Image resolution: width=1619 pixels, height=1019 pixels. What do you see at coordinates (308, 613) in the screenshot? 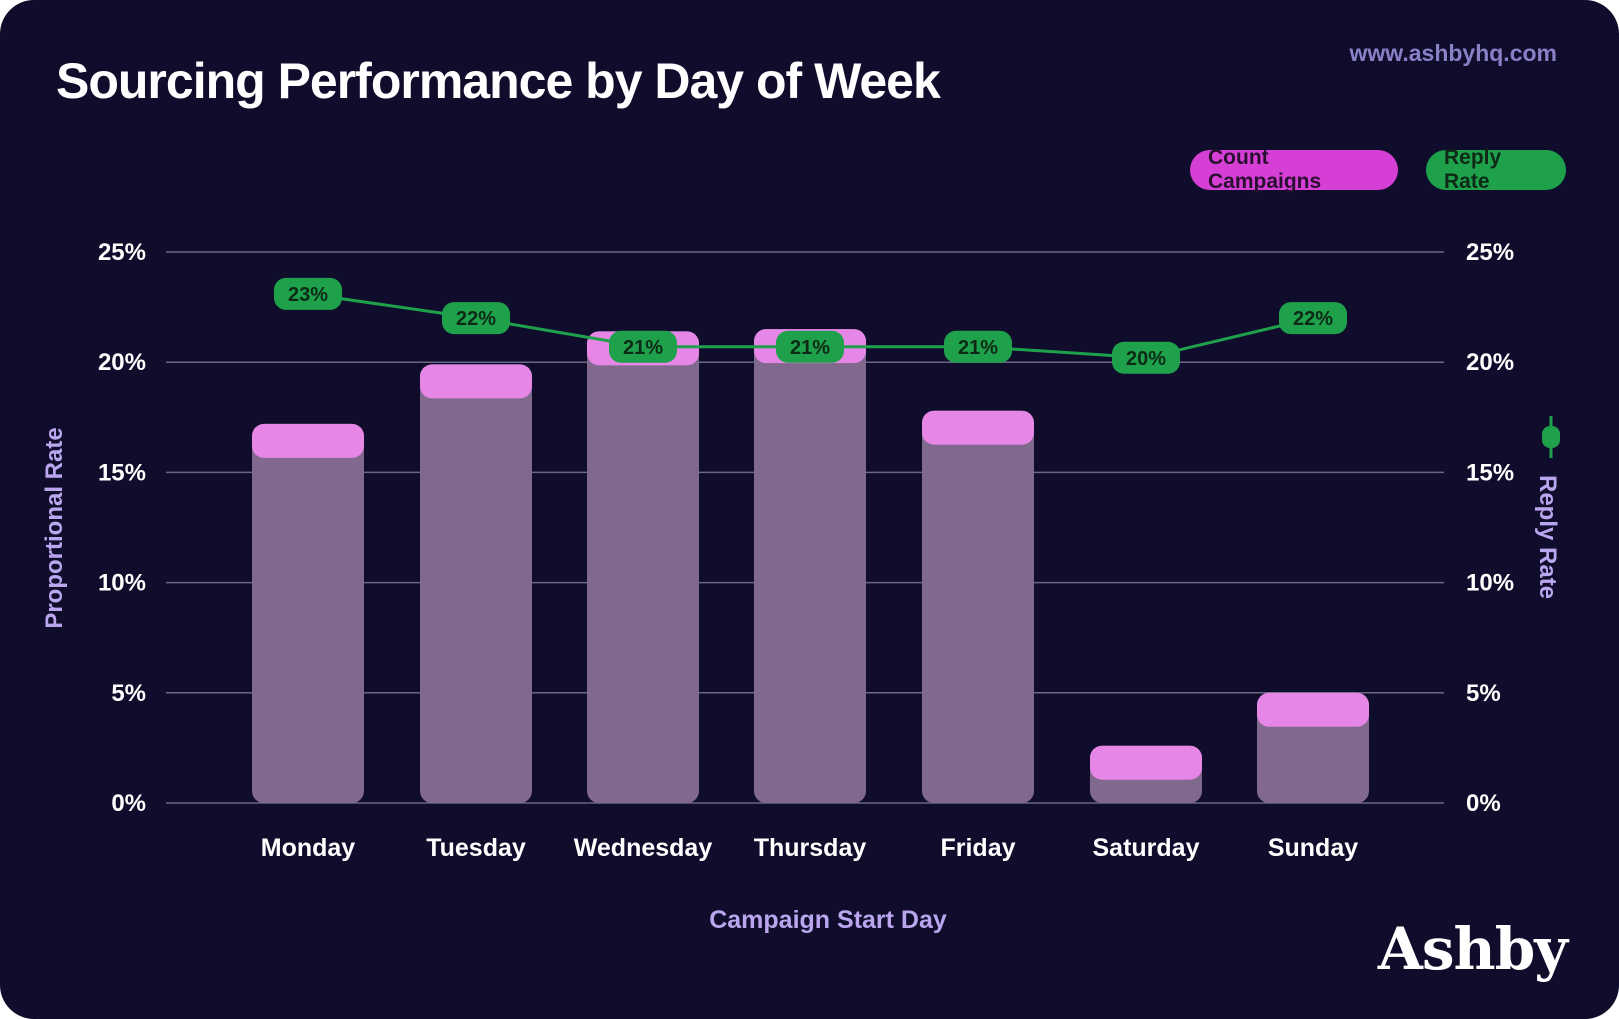
I see `bar-monday` at bounding box center [308, 613].